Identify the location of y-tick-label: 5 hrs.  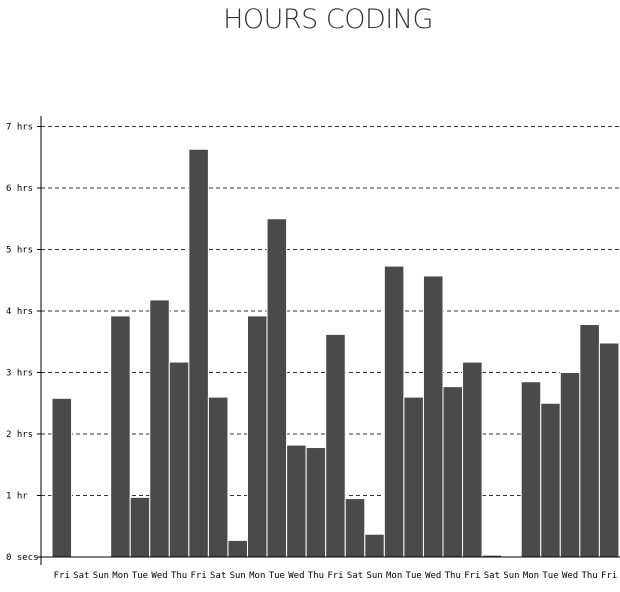
(19, 251).